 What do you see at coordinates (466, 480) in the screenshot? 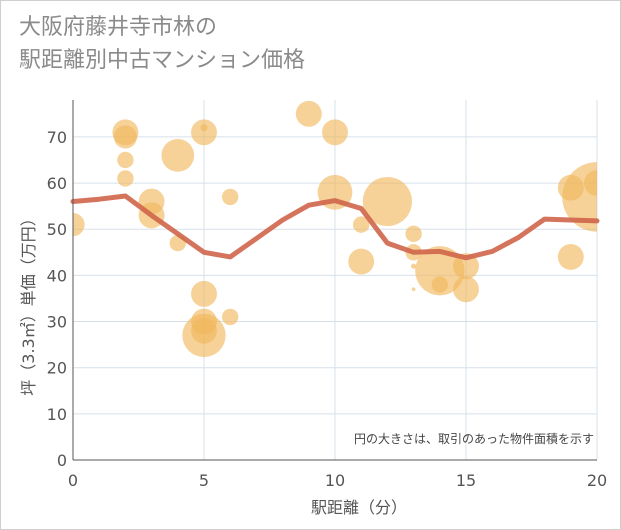
I see `x-tick-label: 15` at bounding box center [466, 480].